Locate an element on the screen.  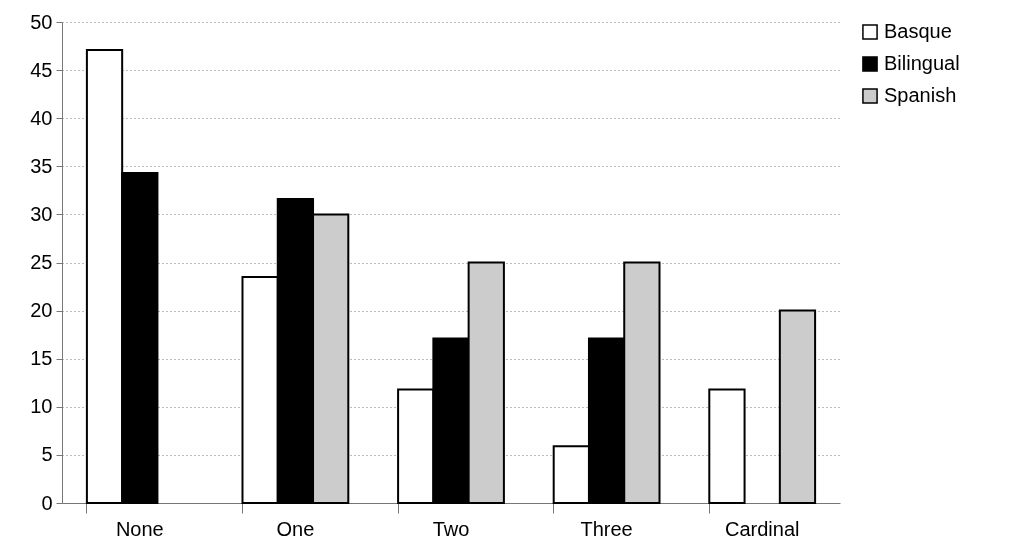
legend-label: Basque is located at coordinates (918, 31).